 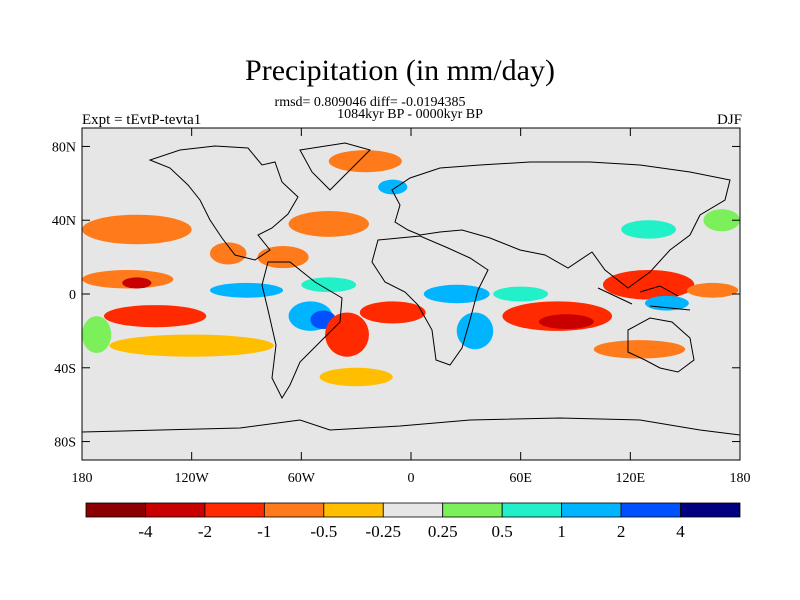 What do you see at coordinates (302, 330) in the screenshot?
I see `coast-south-america` at bounding box center [302, 330].